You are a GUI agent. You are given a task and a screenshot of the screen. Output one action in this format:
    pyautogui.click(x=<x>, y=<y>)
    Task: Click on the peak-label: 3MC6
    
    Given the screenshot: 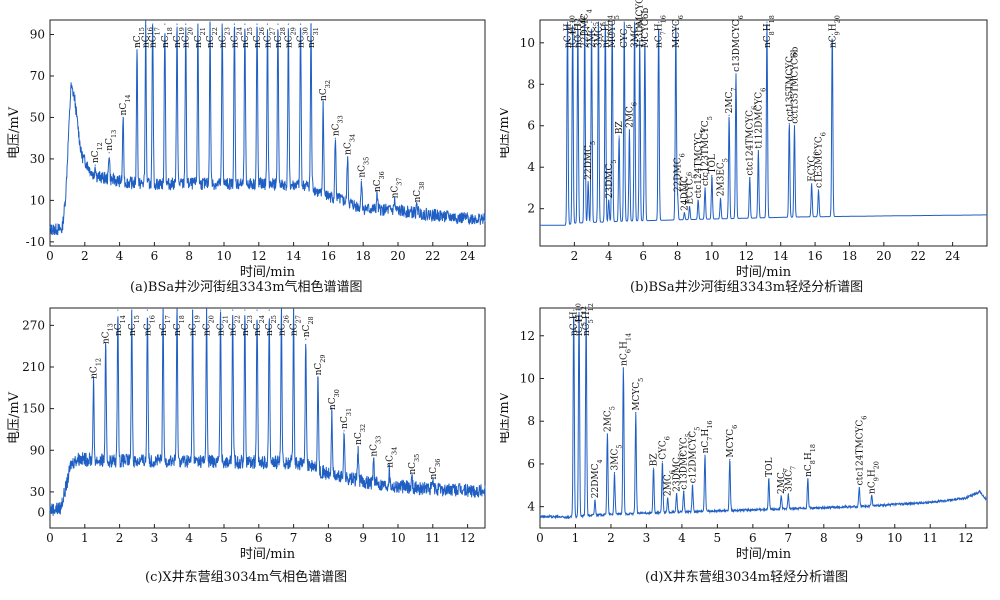 What is the action you would take?
    pyautogui.click(x=637, y=35)
    